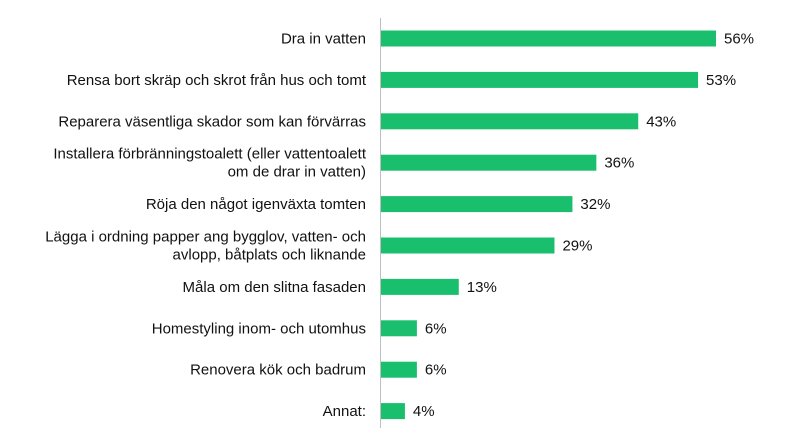  Describe the element at coordinates (323, 39) in the screenshot. I see `category-label: Dra in vatten` at that location.